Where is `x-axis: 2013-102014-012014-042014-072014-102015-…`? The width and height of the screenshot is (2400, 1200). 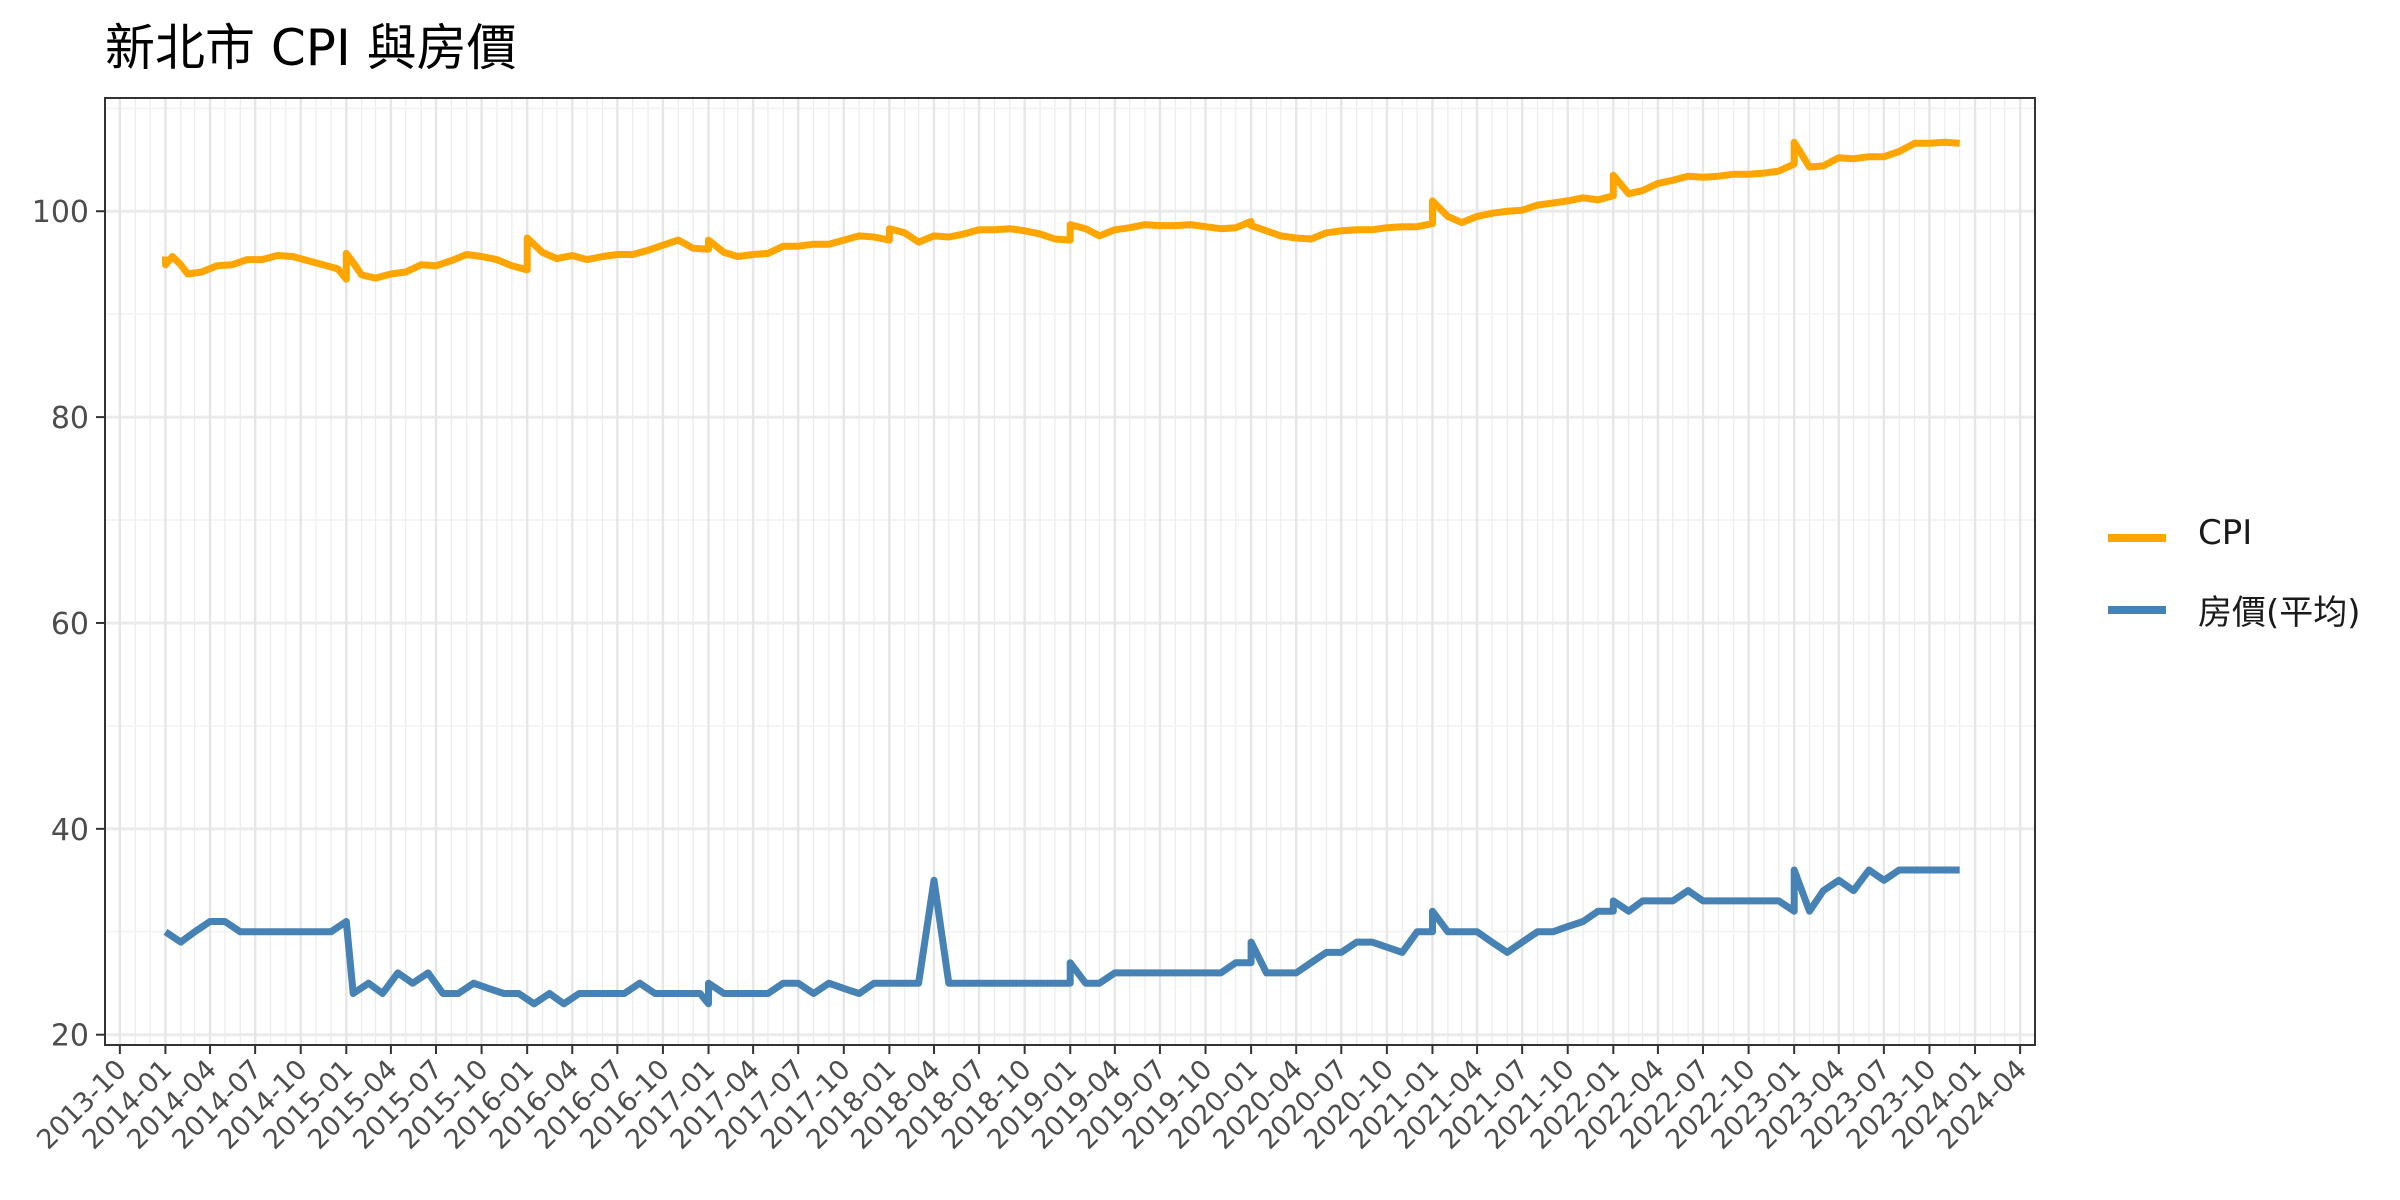 x-axis: 2013-102014-012014-042014-072014-102015-… is located at coordinates (1032, 1100).